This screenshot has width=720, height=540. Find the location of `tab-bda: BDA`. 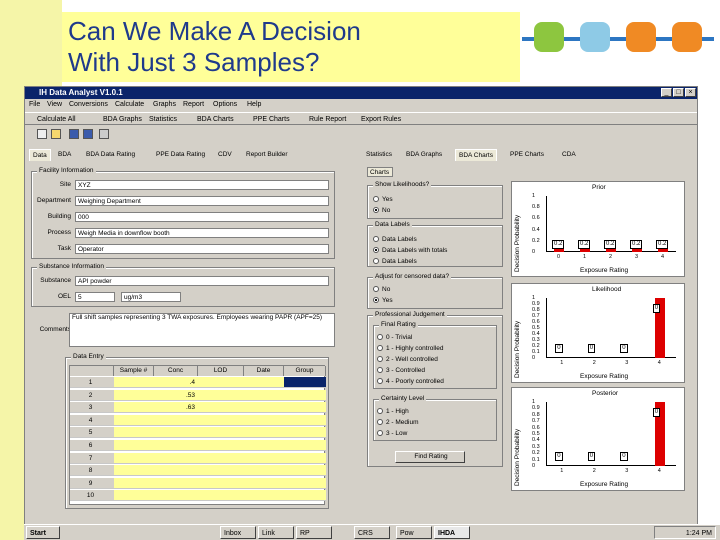

tab-bda: BDA is located at coordinates (65, 154).